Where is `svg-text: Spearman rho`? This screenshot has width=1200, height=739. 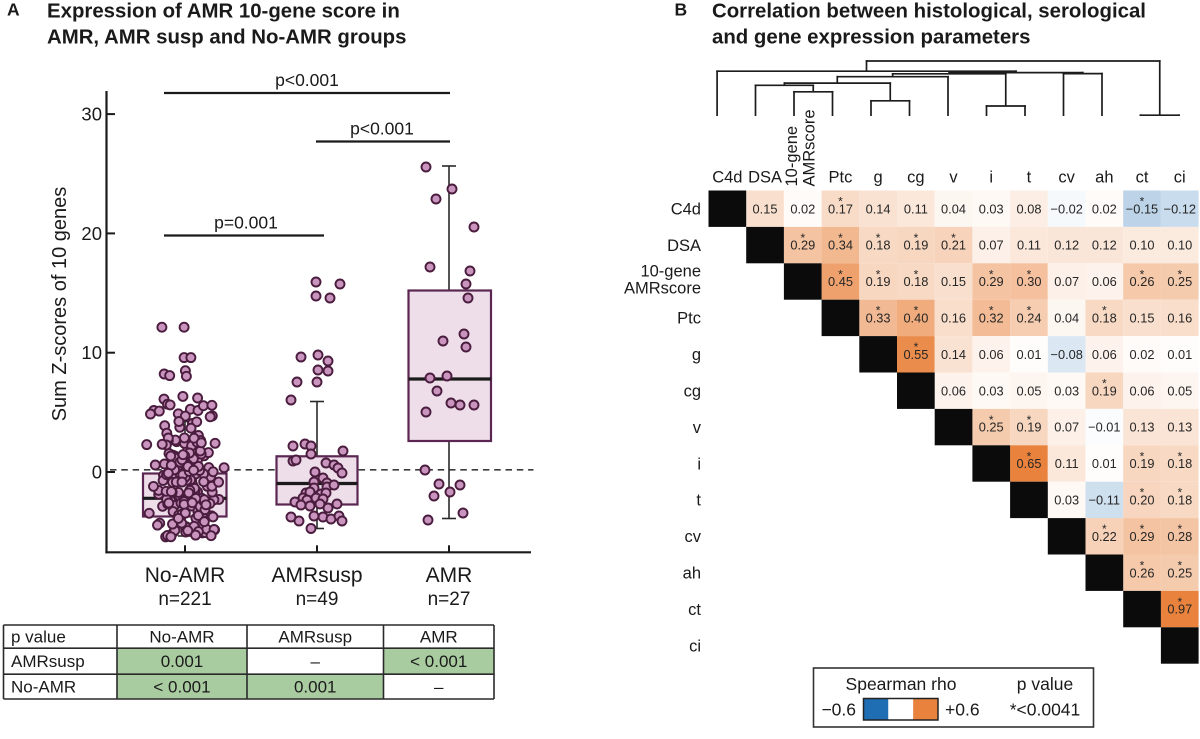
svg-text: Spearman rho is located at coordinates (901, 684).